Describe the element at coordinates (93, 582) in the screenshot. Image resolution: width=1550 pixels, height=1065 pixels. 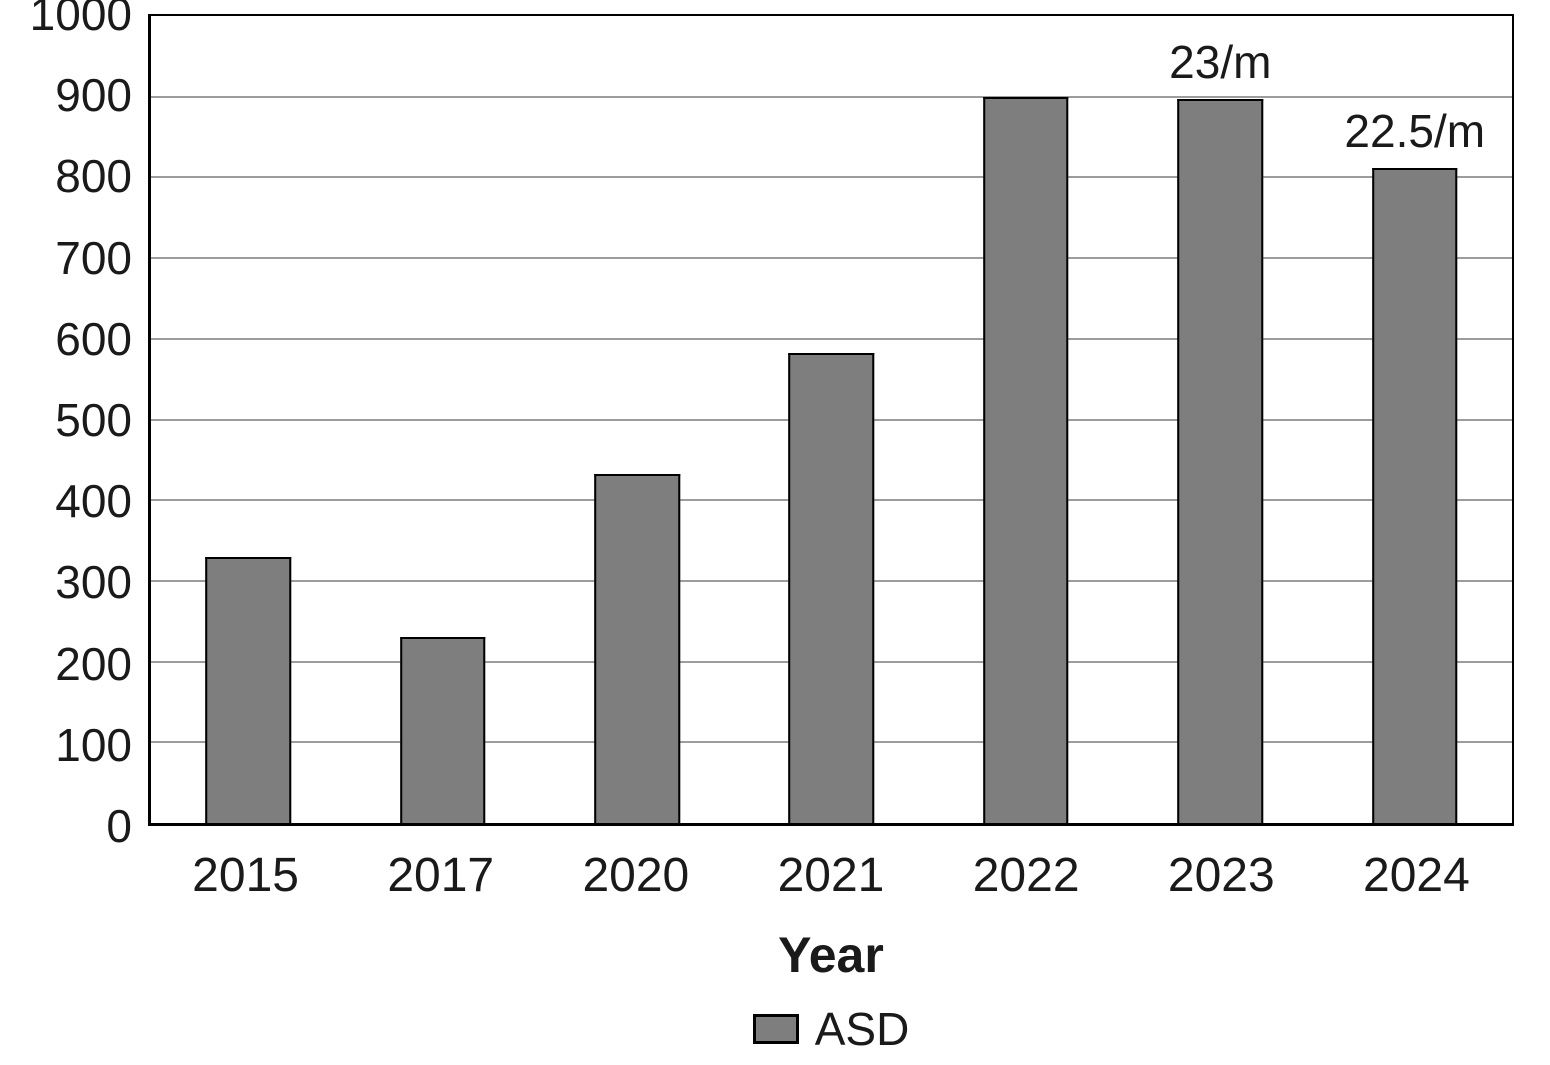
I see `y-tick-label: 300` at that location.